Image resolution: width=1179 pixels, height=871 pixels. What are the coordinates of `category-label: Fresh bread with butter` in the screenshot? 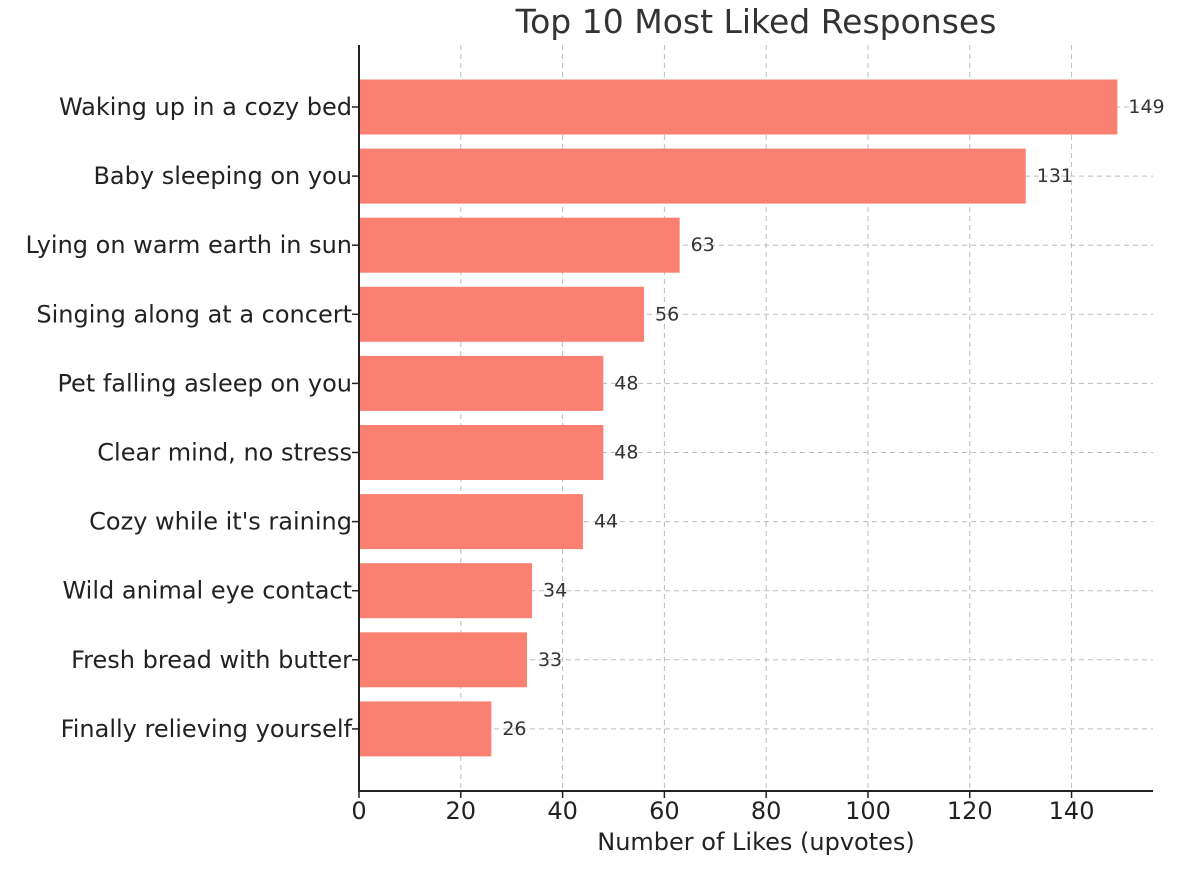 It's located at (211, 660).